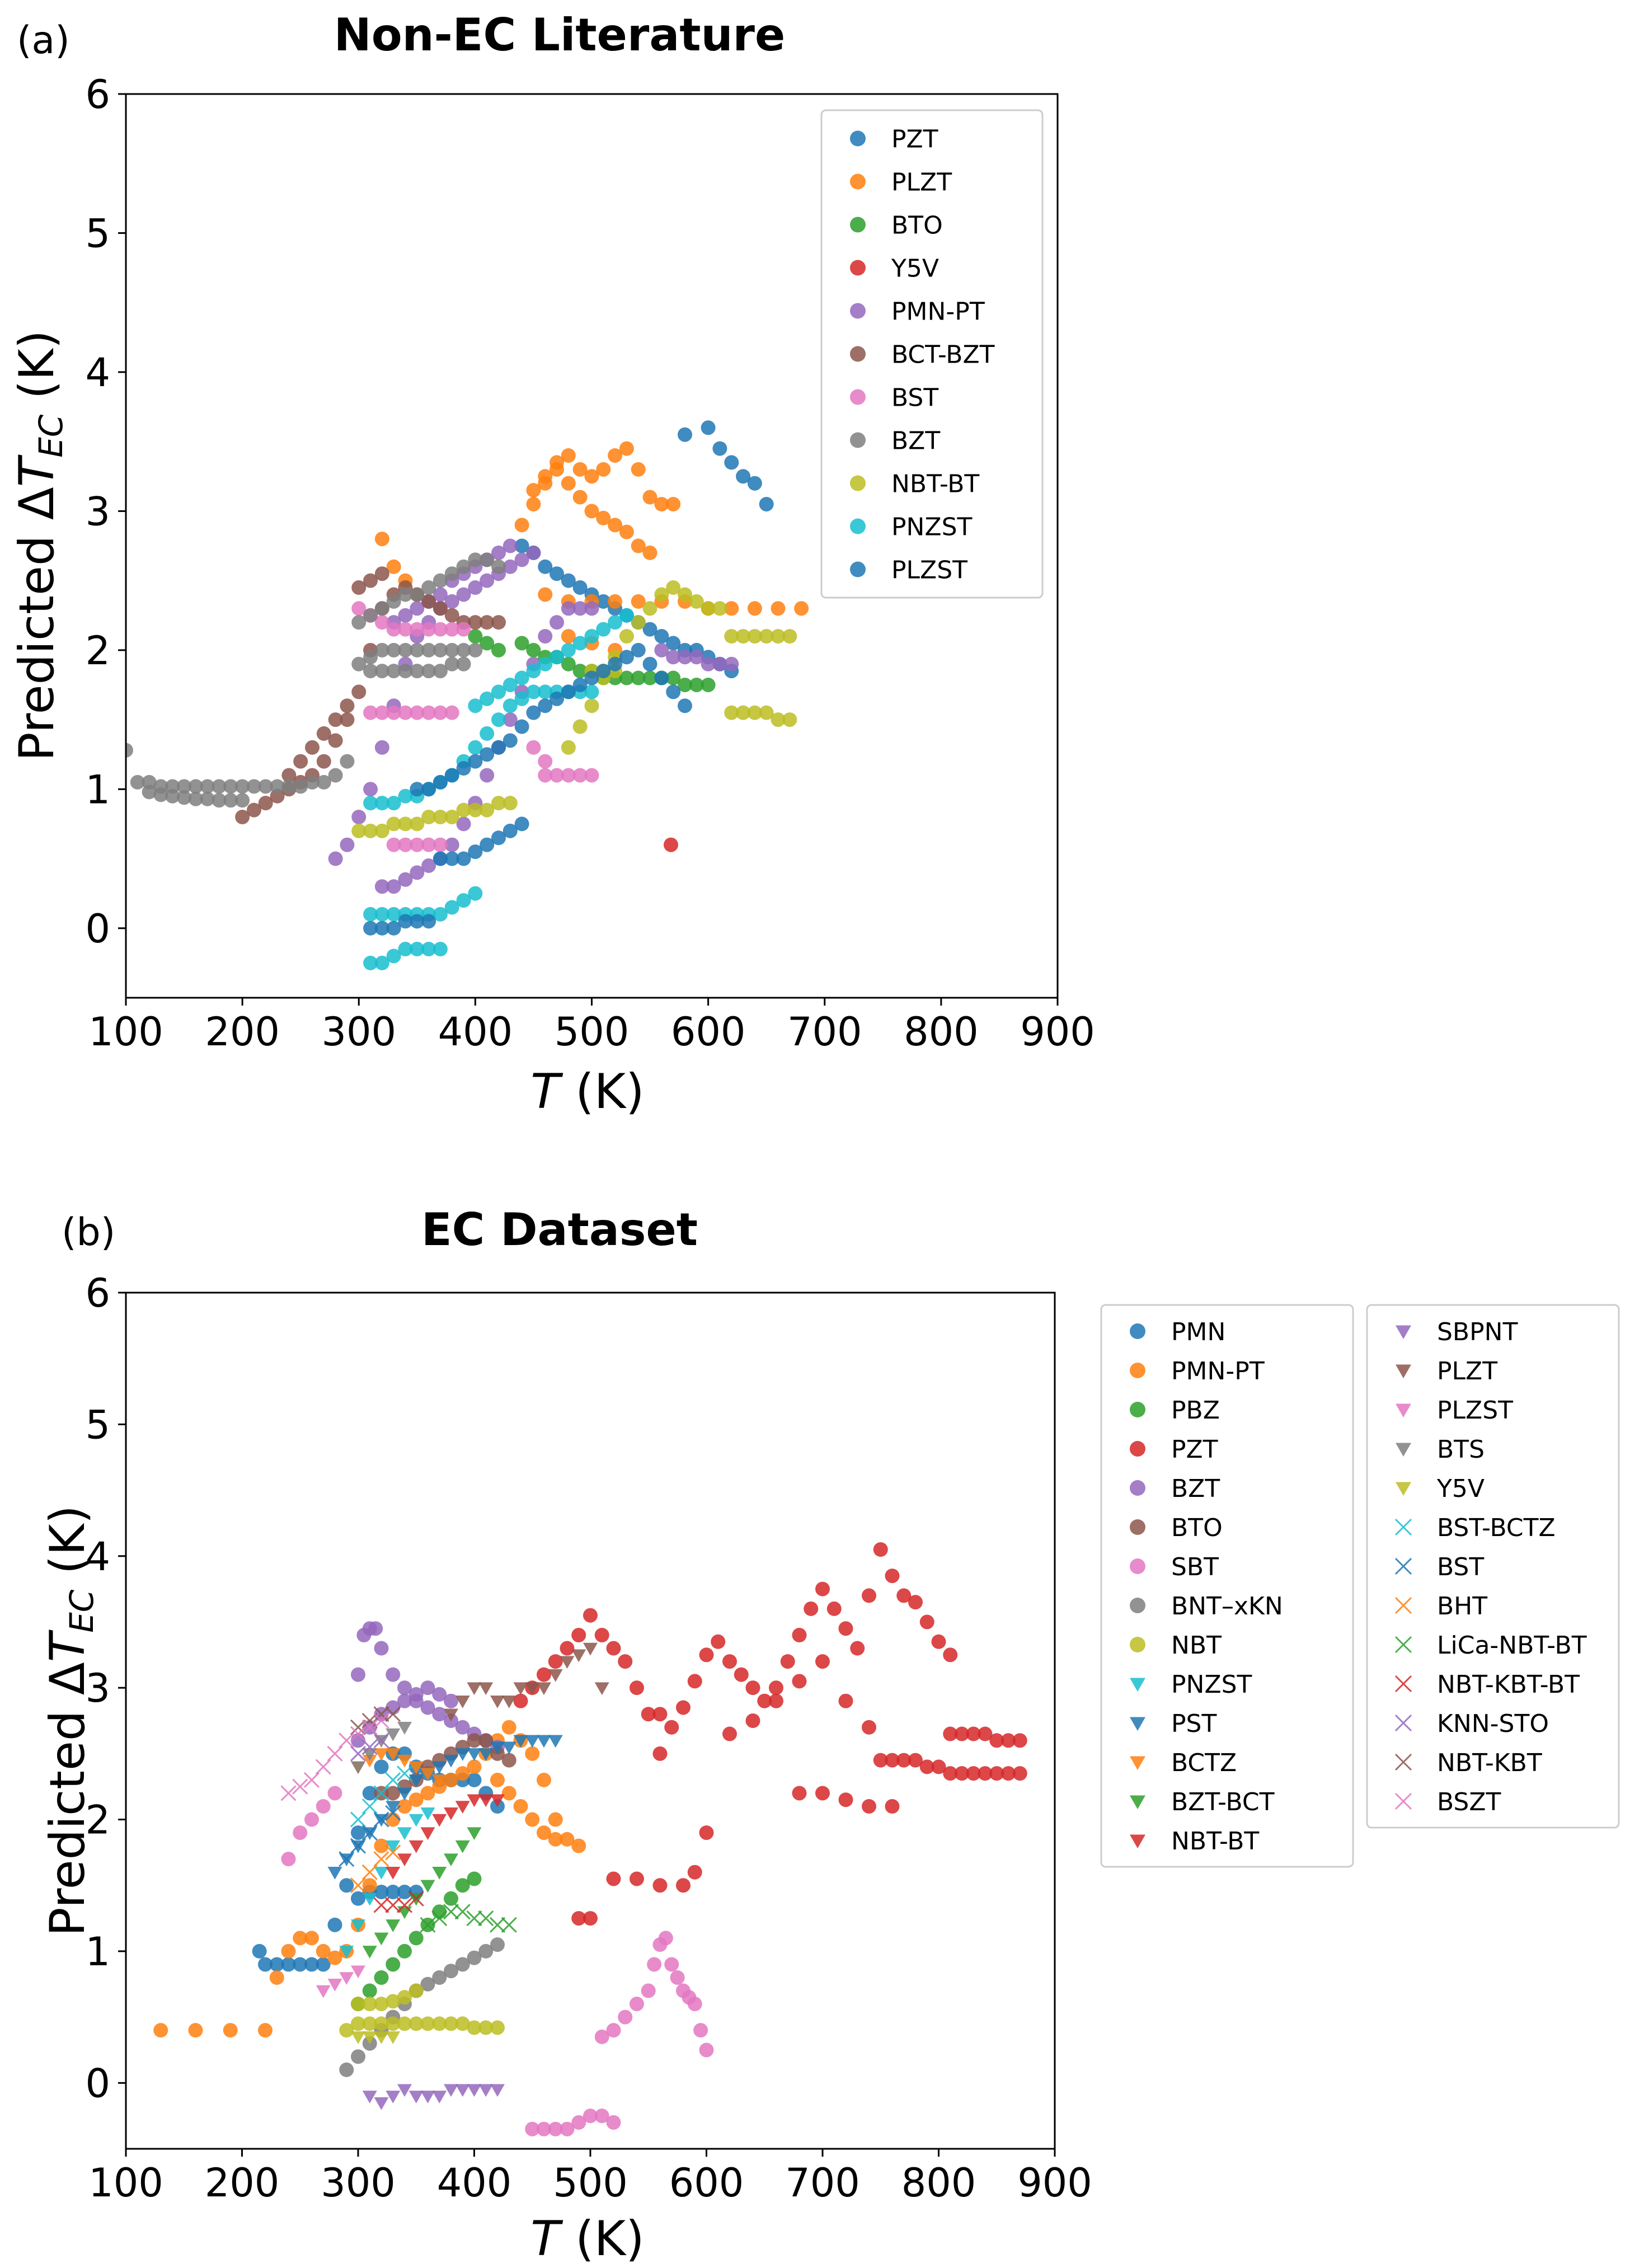 Image resolution: width=1630 pixels, height=2268 pixels. What do you see at coordinates (97, 1557) in the screenshot?
I see `y-tick-label: 4` at bounding box center [97, 1557].